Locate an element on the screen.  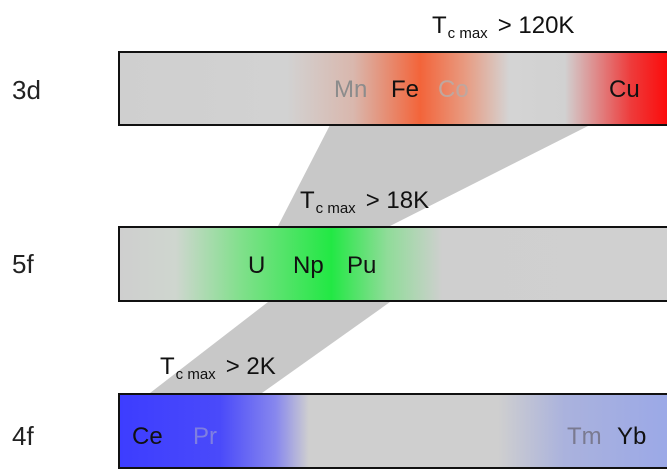
element-np: Np is located at coordinates (308, 265).